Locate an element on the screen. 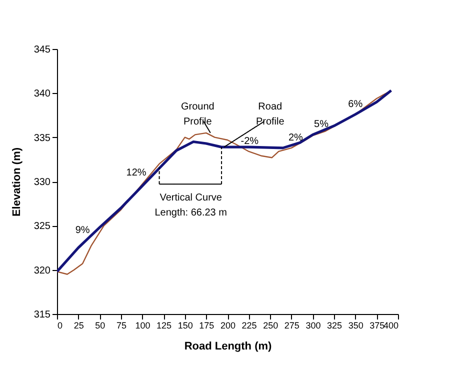 Image resolution: width=465 pixels, height=385 pixels. annotation: 2% is located at coordinates (296, 138).